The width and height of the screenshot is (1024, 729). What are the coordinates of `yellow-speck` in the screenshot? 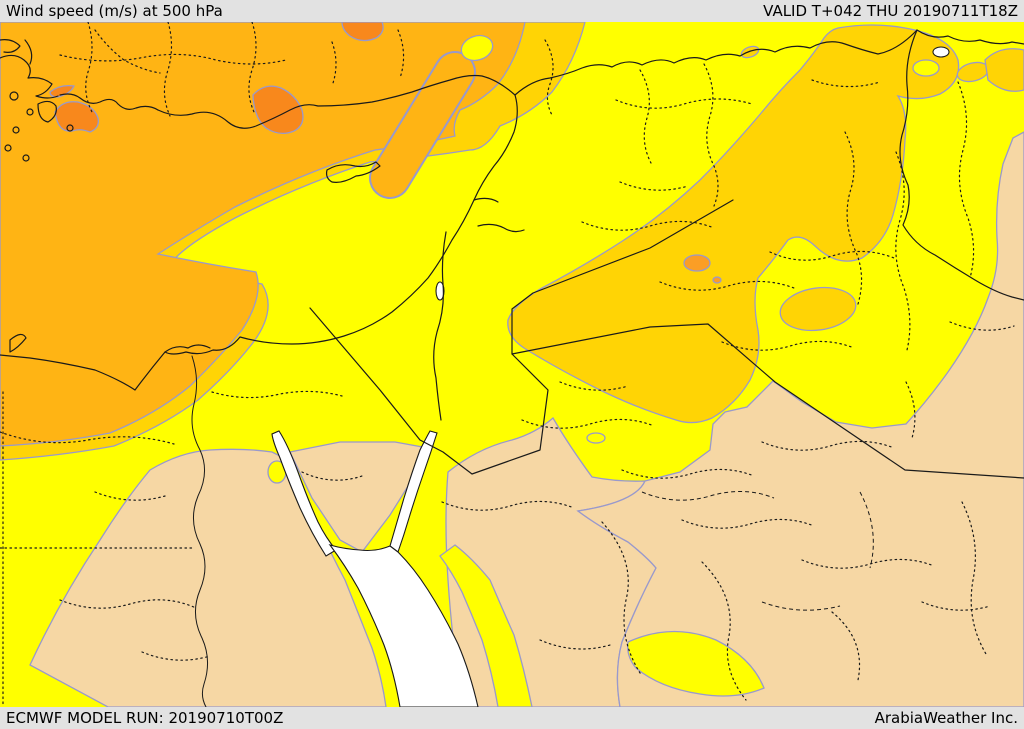 It's located at (596, 438).